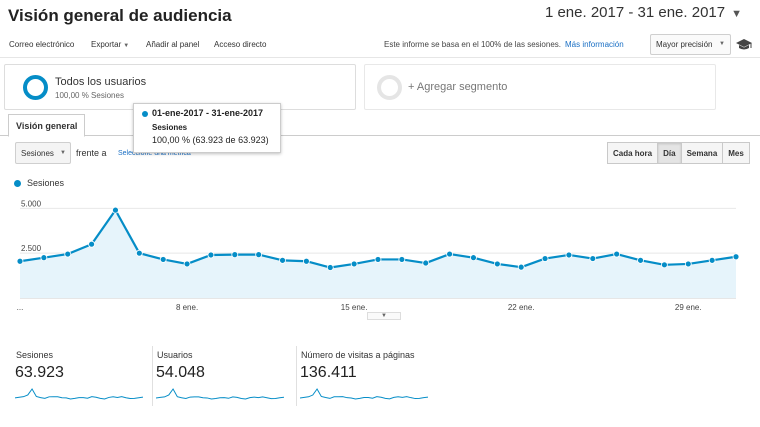 The width and height of the screenshot is (760, 427). I want to click on segment-name: Todos los usuarios, so click(101, 82).